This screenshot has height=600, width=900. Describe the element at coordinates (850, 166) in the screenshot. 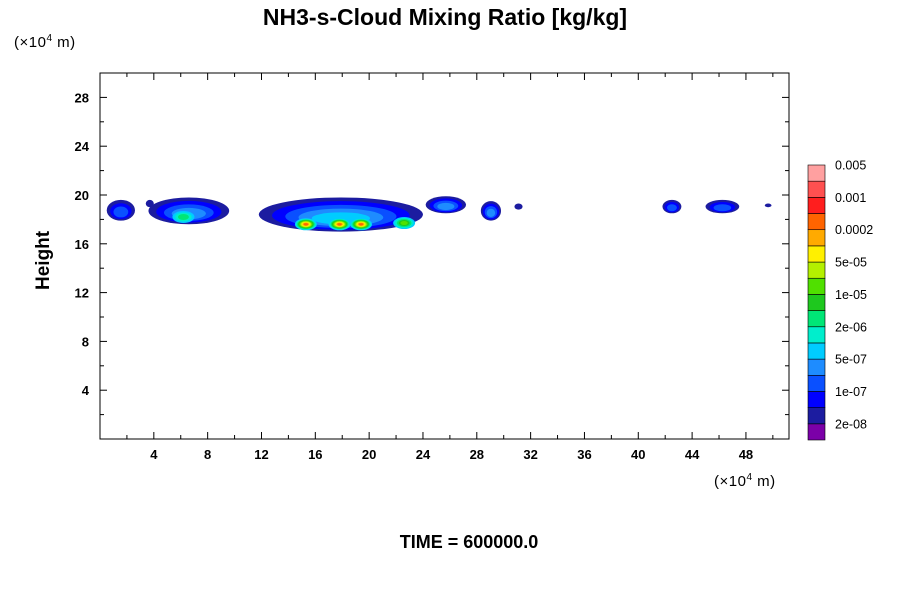

I see `colorbar-label: 0.005` at that location.